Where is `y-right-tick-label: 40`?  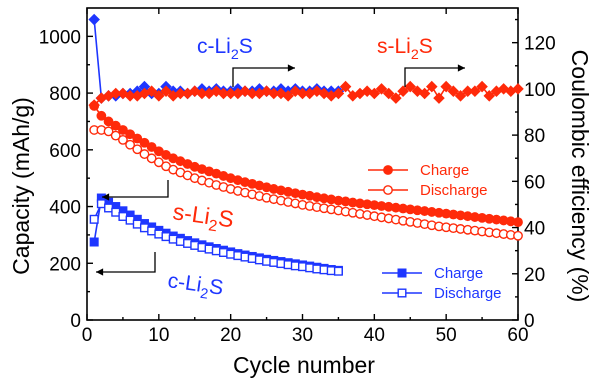 y-right-tick-label: 40 is located at coordinates (534, 229).